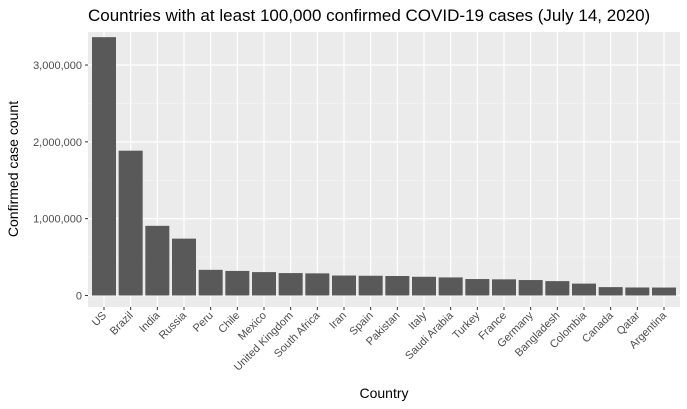 Image resolution: width=687 pixels, height=409 pixels. Describe the element at coordinates (13, 169) in the screenshot. I see `y-axis-title: Confirmed case count` at that location.